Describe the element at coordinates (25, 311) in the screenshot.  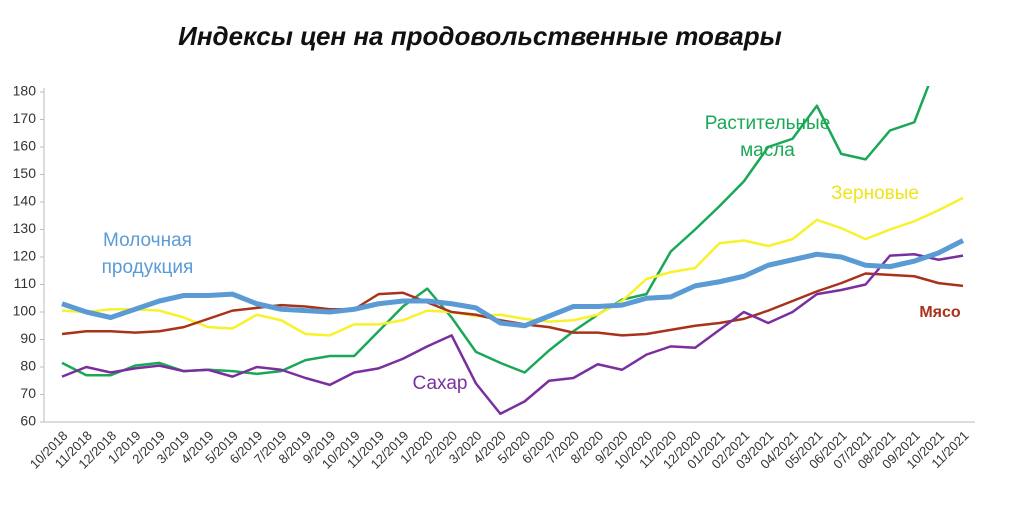
I see `y-tick-label: 100` at that location.